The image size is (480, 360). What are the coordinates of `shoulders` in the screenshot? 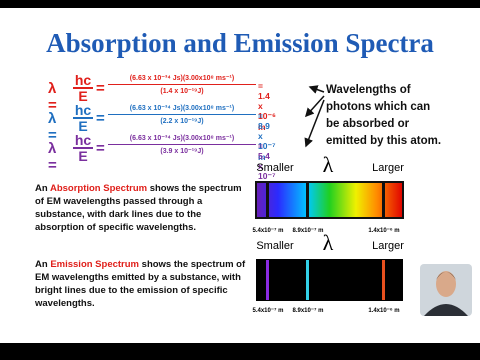 It's located at (446, 310).